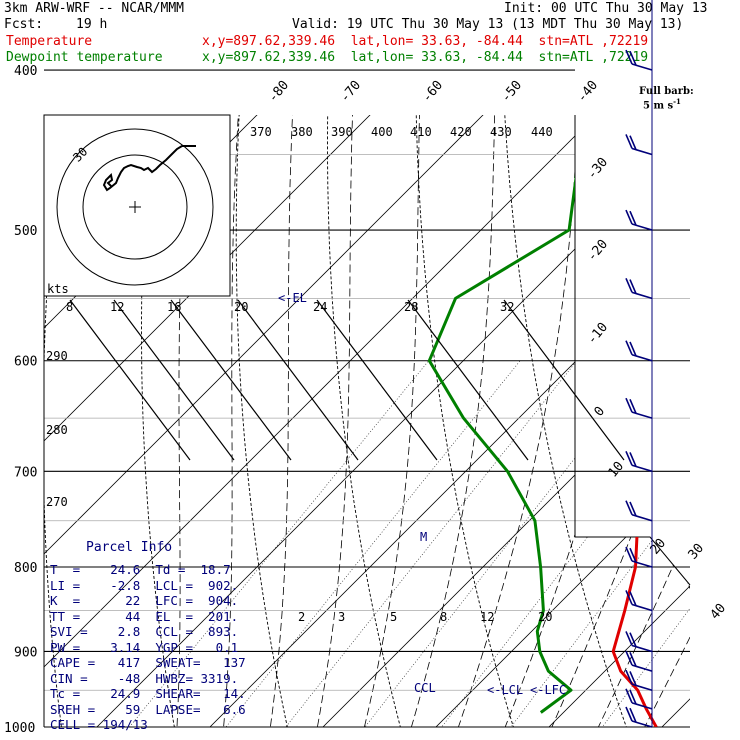 The height and width of the screenshot is (740, 740). Describe the element at coordinates (382, 132) in the screenshot. I see `theta-tick-400: 400` at that location.